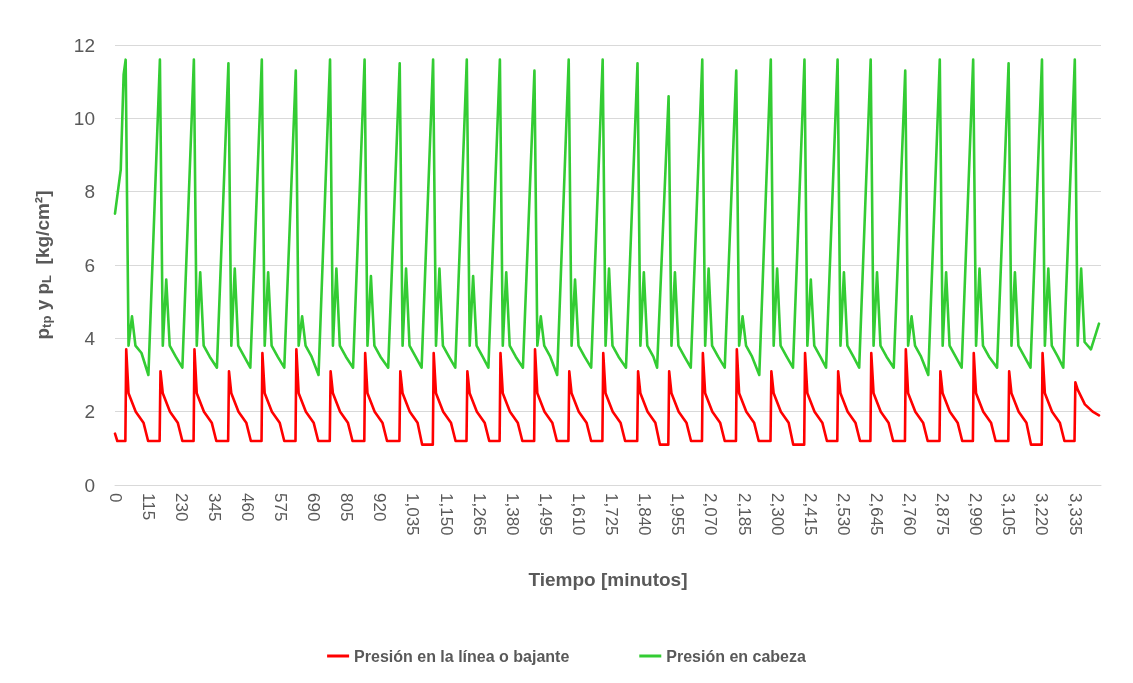 This screenshot has height=683, width=1133. Describe the element at coordinates (181, 507) in the screenshot. I see `x-tick-label: 230` at that location.